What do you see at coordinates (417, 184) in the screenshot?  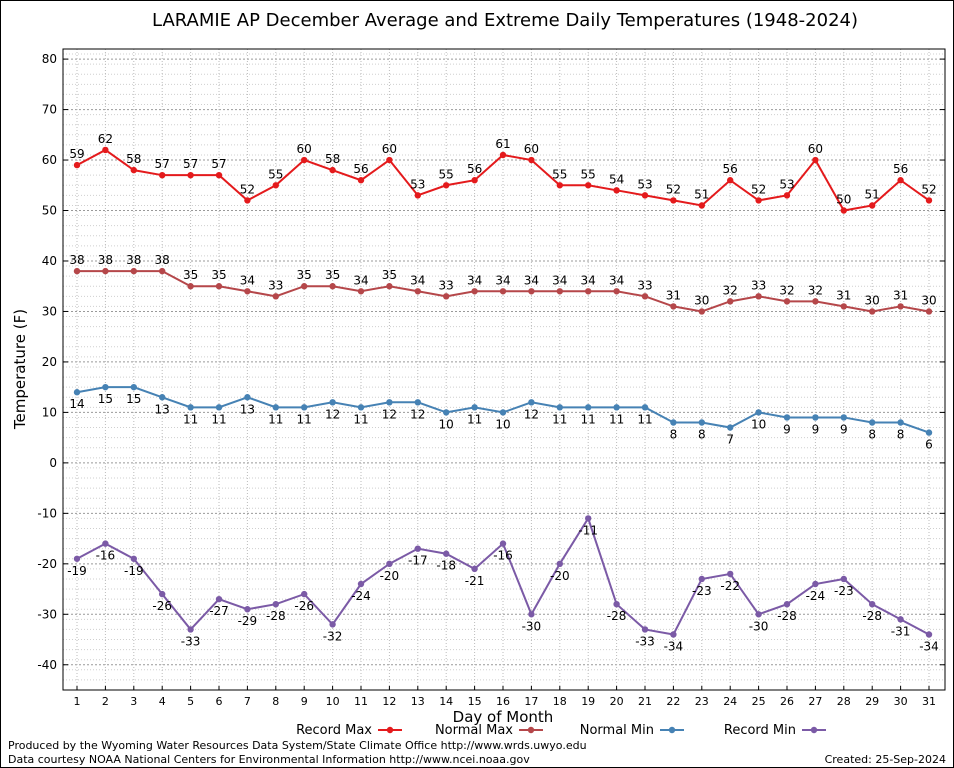 I see `data-label: 53` at bounding box center [417, 184].